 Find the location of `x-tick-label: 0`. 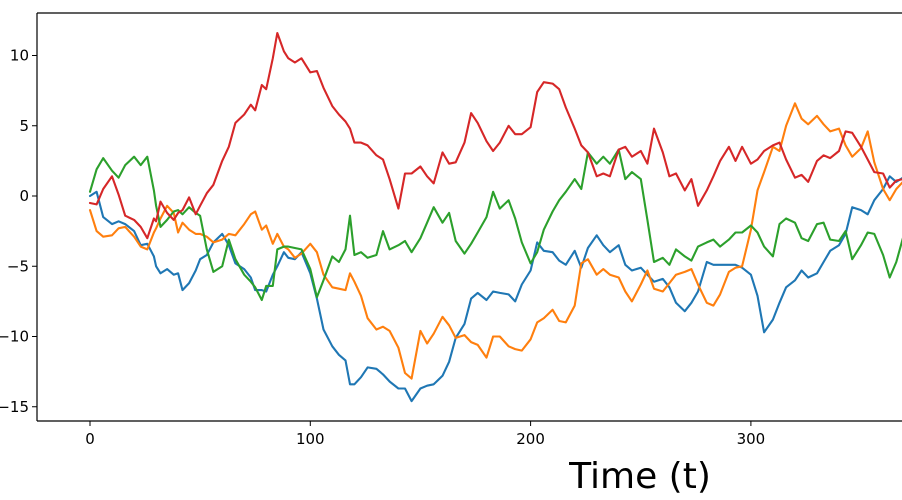

x-tick-label: 0 is located at coordinates (90, 439).